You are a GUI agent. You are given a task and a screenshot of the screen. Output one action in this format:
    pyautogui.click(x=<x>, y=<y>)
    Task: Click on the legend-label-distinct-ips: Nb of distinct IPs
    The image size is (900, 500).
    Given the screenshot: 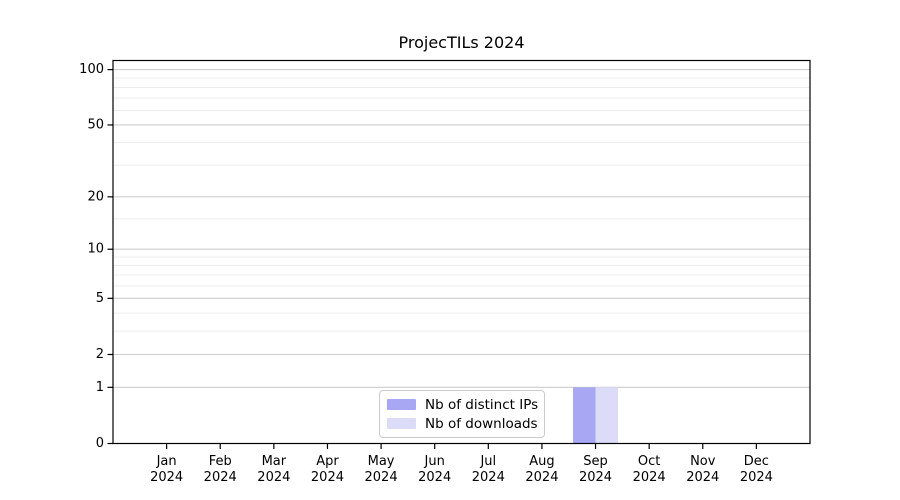 What is the action you would take?
    pyautogui.click(x=482, y=404)
    